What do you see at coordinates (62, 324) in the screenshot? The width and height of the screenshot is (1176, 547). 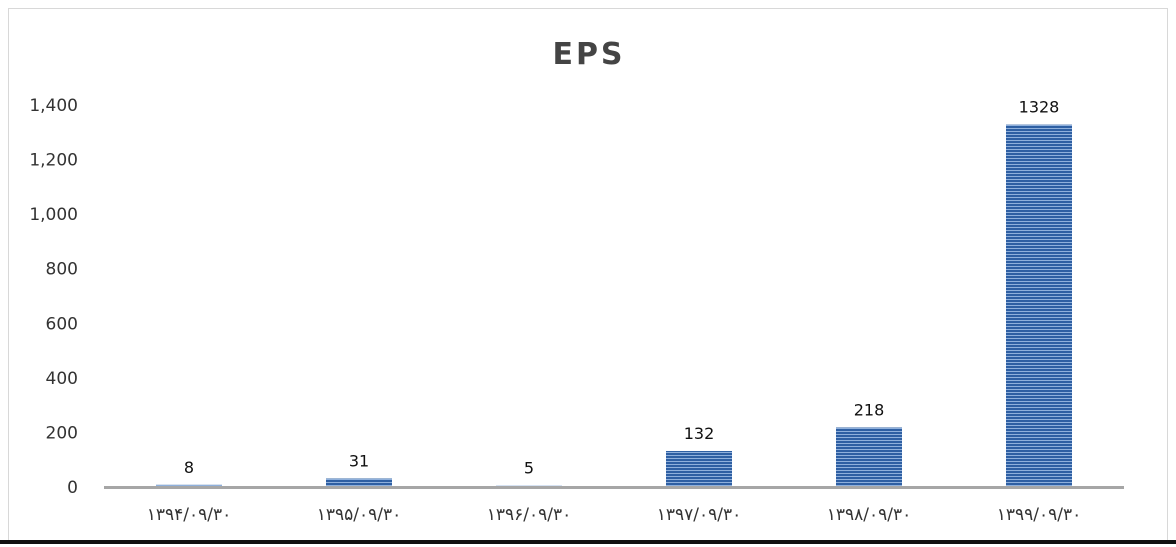 I see `y-tick-label: 600` at bounding box center [62, 324].